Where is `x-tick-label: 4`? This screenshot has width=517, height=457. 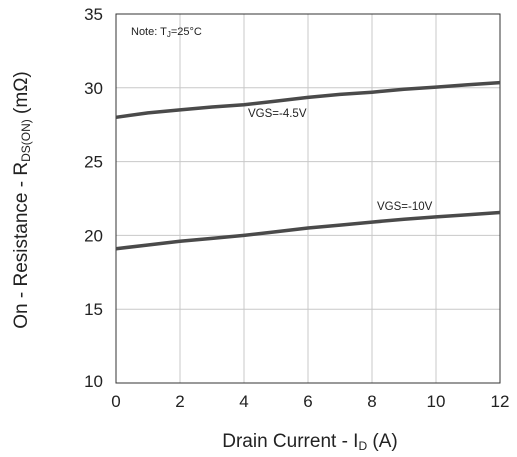
x-tick-label: 4 is located at coordinates (243, 401).